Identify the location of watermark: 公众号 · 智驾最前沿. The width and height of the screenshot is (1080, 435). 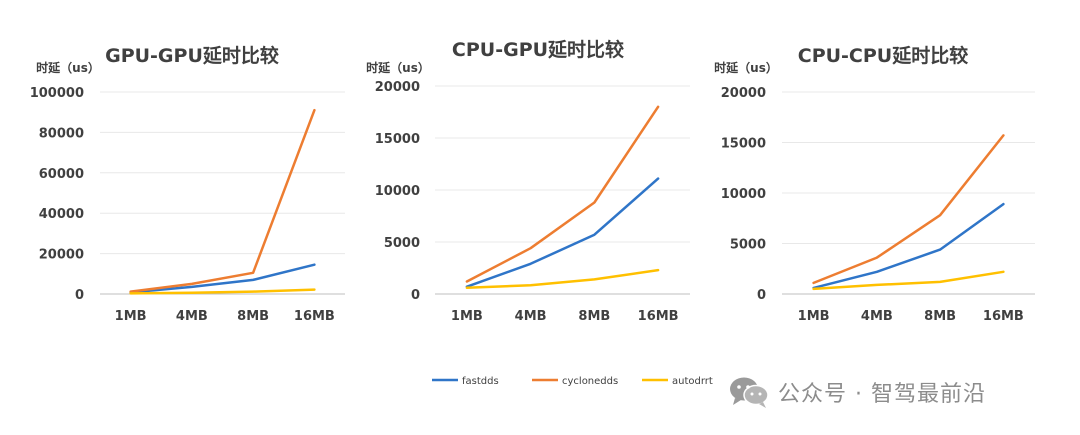
(857, 392).